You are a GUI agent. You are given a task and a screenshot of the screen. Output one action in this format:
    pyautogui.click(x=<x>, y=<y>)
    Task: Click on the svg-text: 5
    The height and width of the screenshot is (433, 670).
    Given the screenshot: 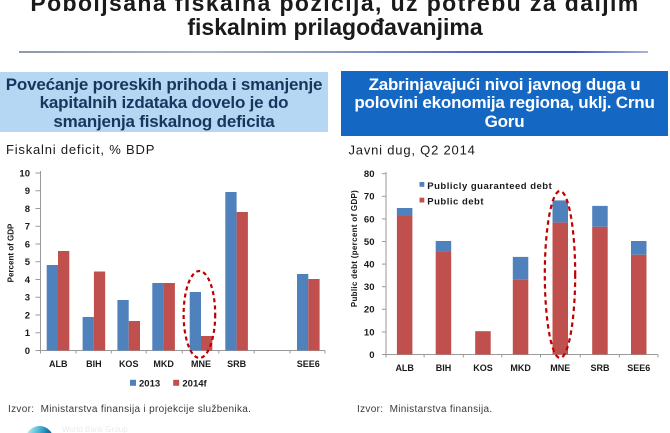 What is the action you would take?
    pyautogui.click(x=28, y=262)
    